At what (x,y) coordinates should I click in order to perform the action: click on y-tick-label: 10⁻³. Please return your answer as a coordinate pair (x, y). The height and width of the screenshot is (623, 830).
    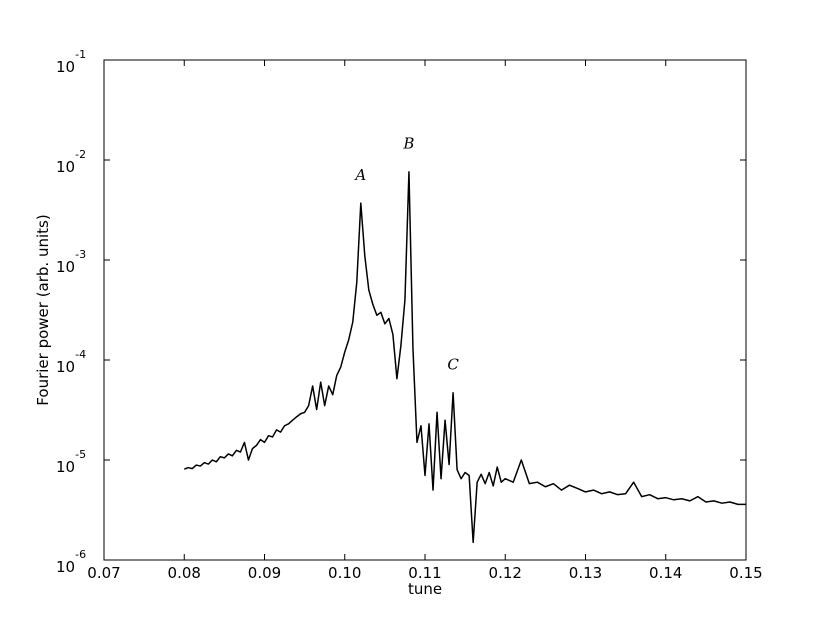
    Looking at the image, I should click on (71, 262).